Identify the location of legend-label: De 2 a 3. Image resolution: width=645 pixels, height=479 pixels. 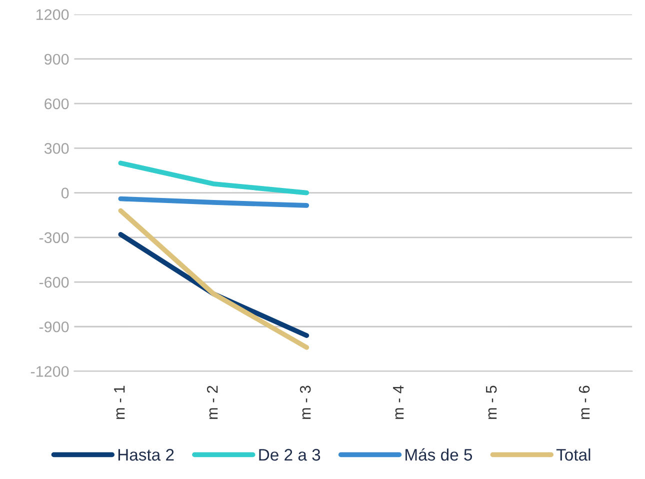
(289, 454).